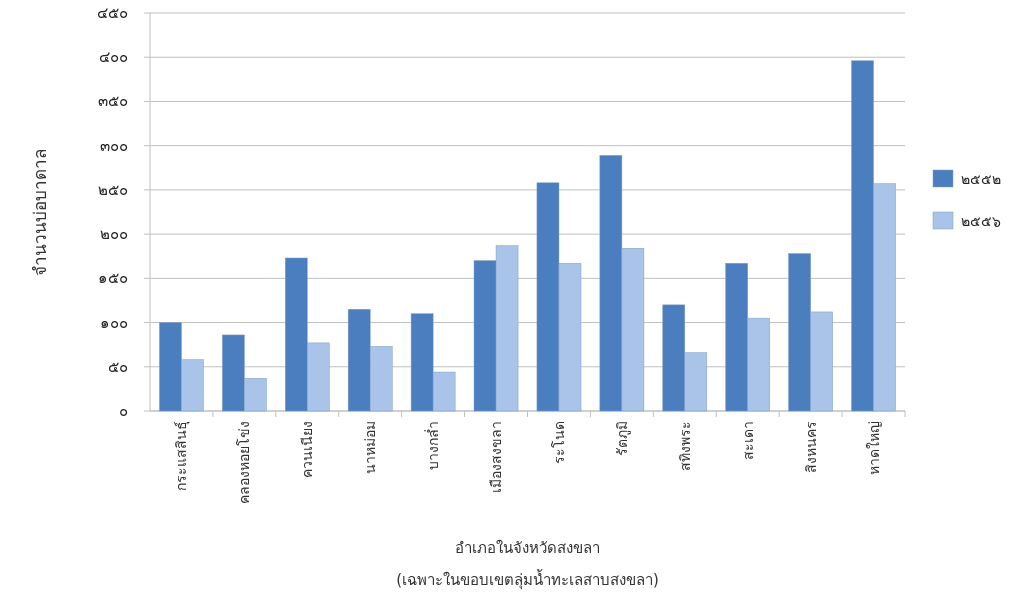 The image size is (1032, 598). What do you see at coordinates (433, 445) in the screenshot?
I see `x-tick-label: บางกล่ำ` at bounding box center [433, 445].